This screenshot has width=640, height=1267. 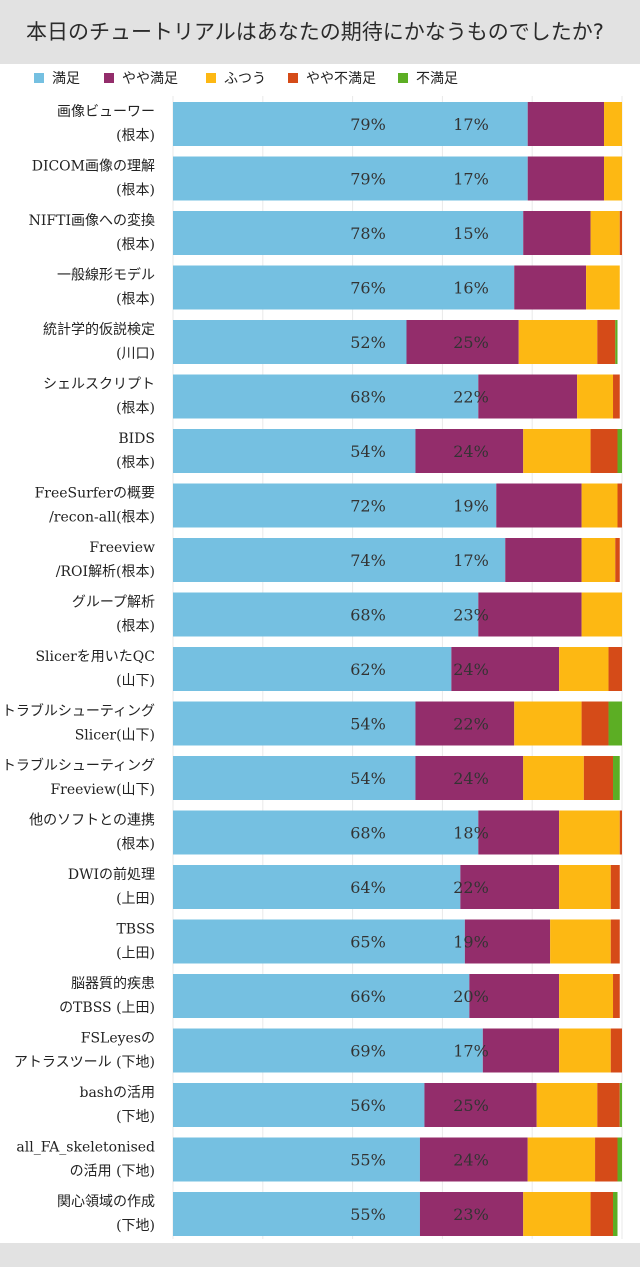 I want to click on legend-item-futsuu: ふつう, so click(x=236, y=78).